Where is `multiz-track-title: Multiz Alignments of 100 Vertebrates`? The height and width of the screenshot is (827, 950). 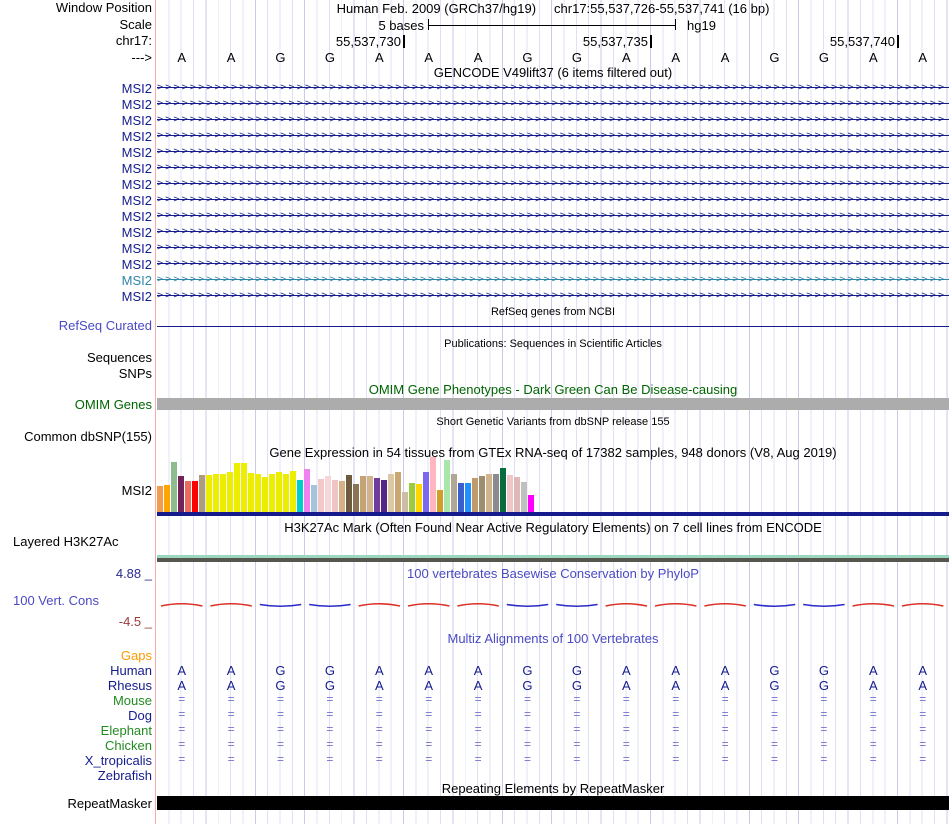 multiz-track-title: Multiz Alignments of 100 Vertebrates is located at coordinates (553, 638).